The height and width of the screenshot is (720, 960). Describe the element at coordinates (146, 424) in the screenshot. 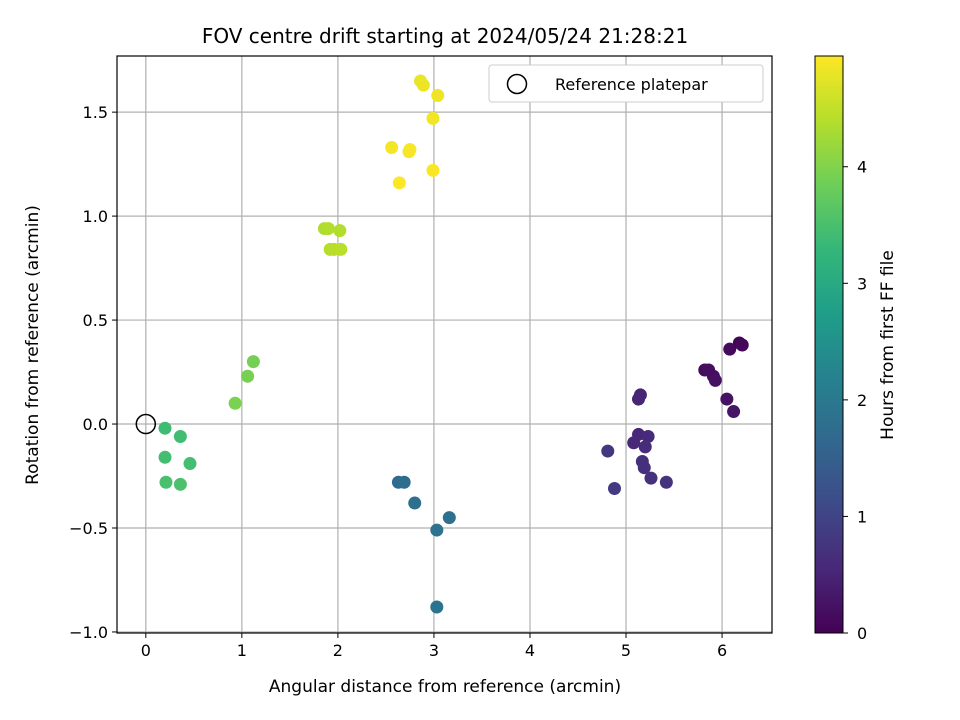

I see `reference-point` at that location.